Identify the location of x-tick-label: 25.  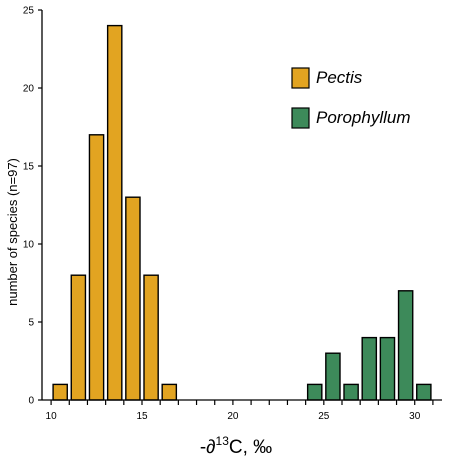
(324, 416).